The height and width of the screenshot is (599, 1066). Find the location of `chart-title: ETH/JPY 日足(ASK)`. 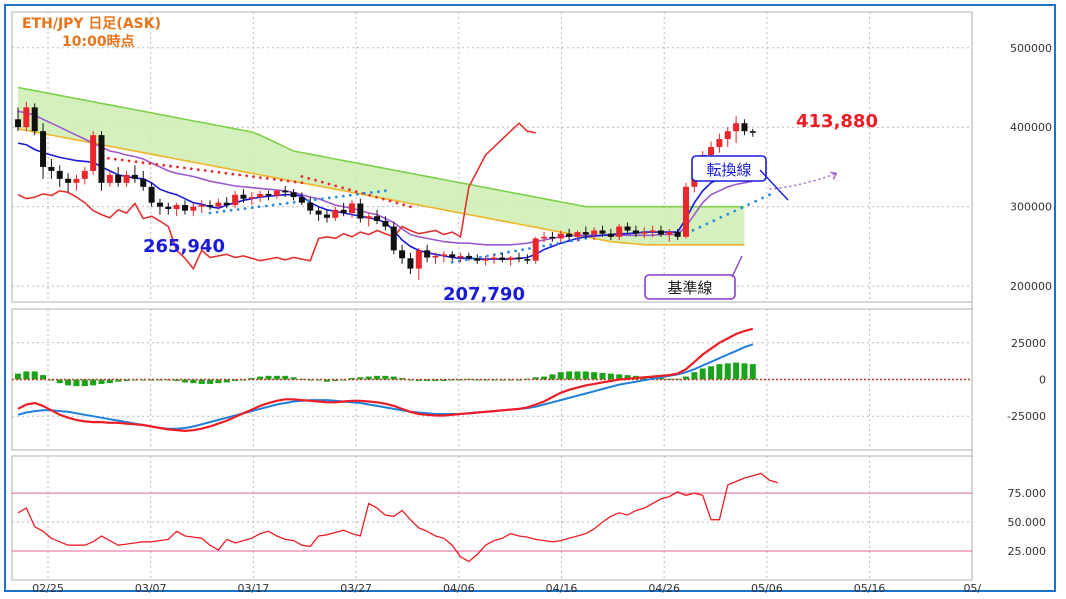

chart-title: ETH/JPY 日足(ASK) is located at coordinates (91, 24).